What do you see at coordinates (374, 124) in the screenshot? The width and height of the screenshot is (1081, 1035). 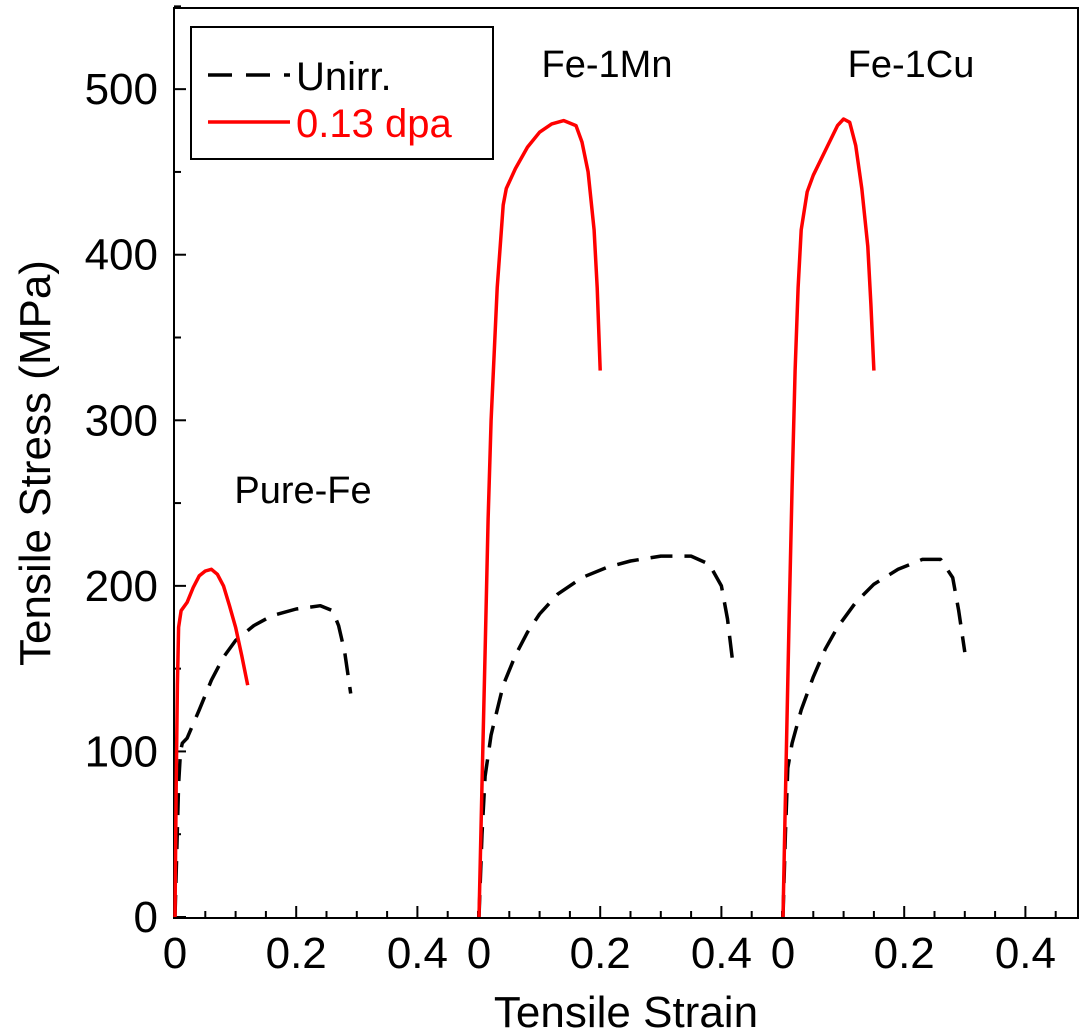 I see `legend-label-dpa: 0.13 dpa` at bounding box center [374, 124].